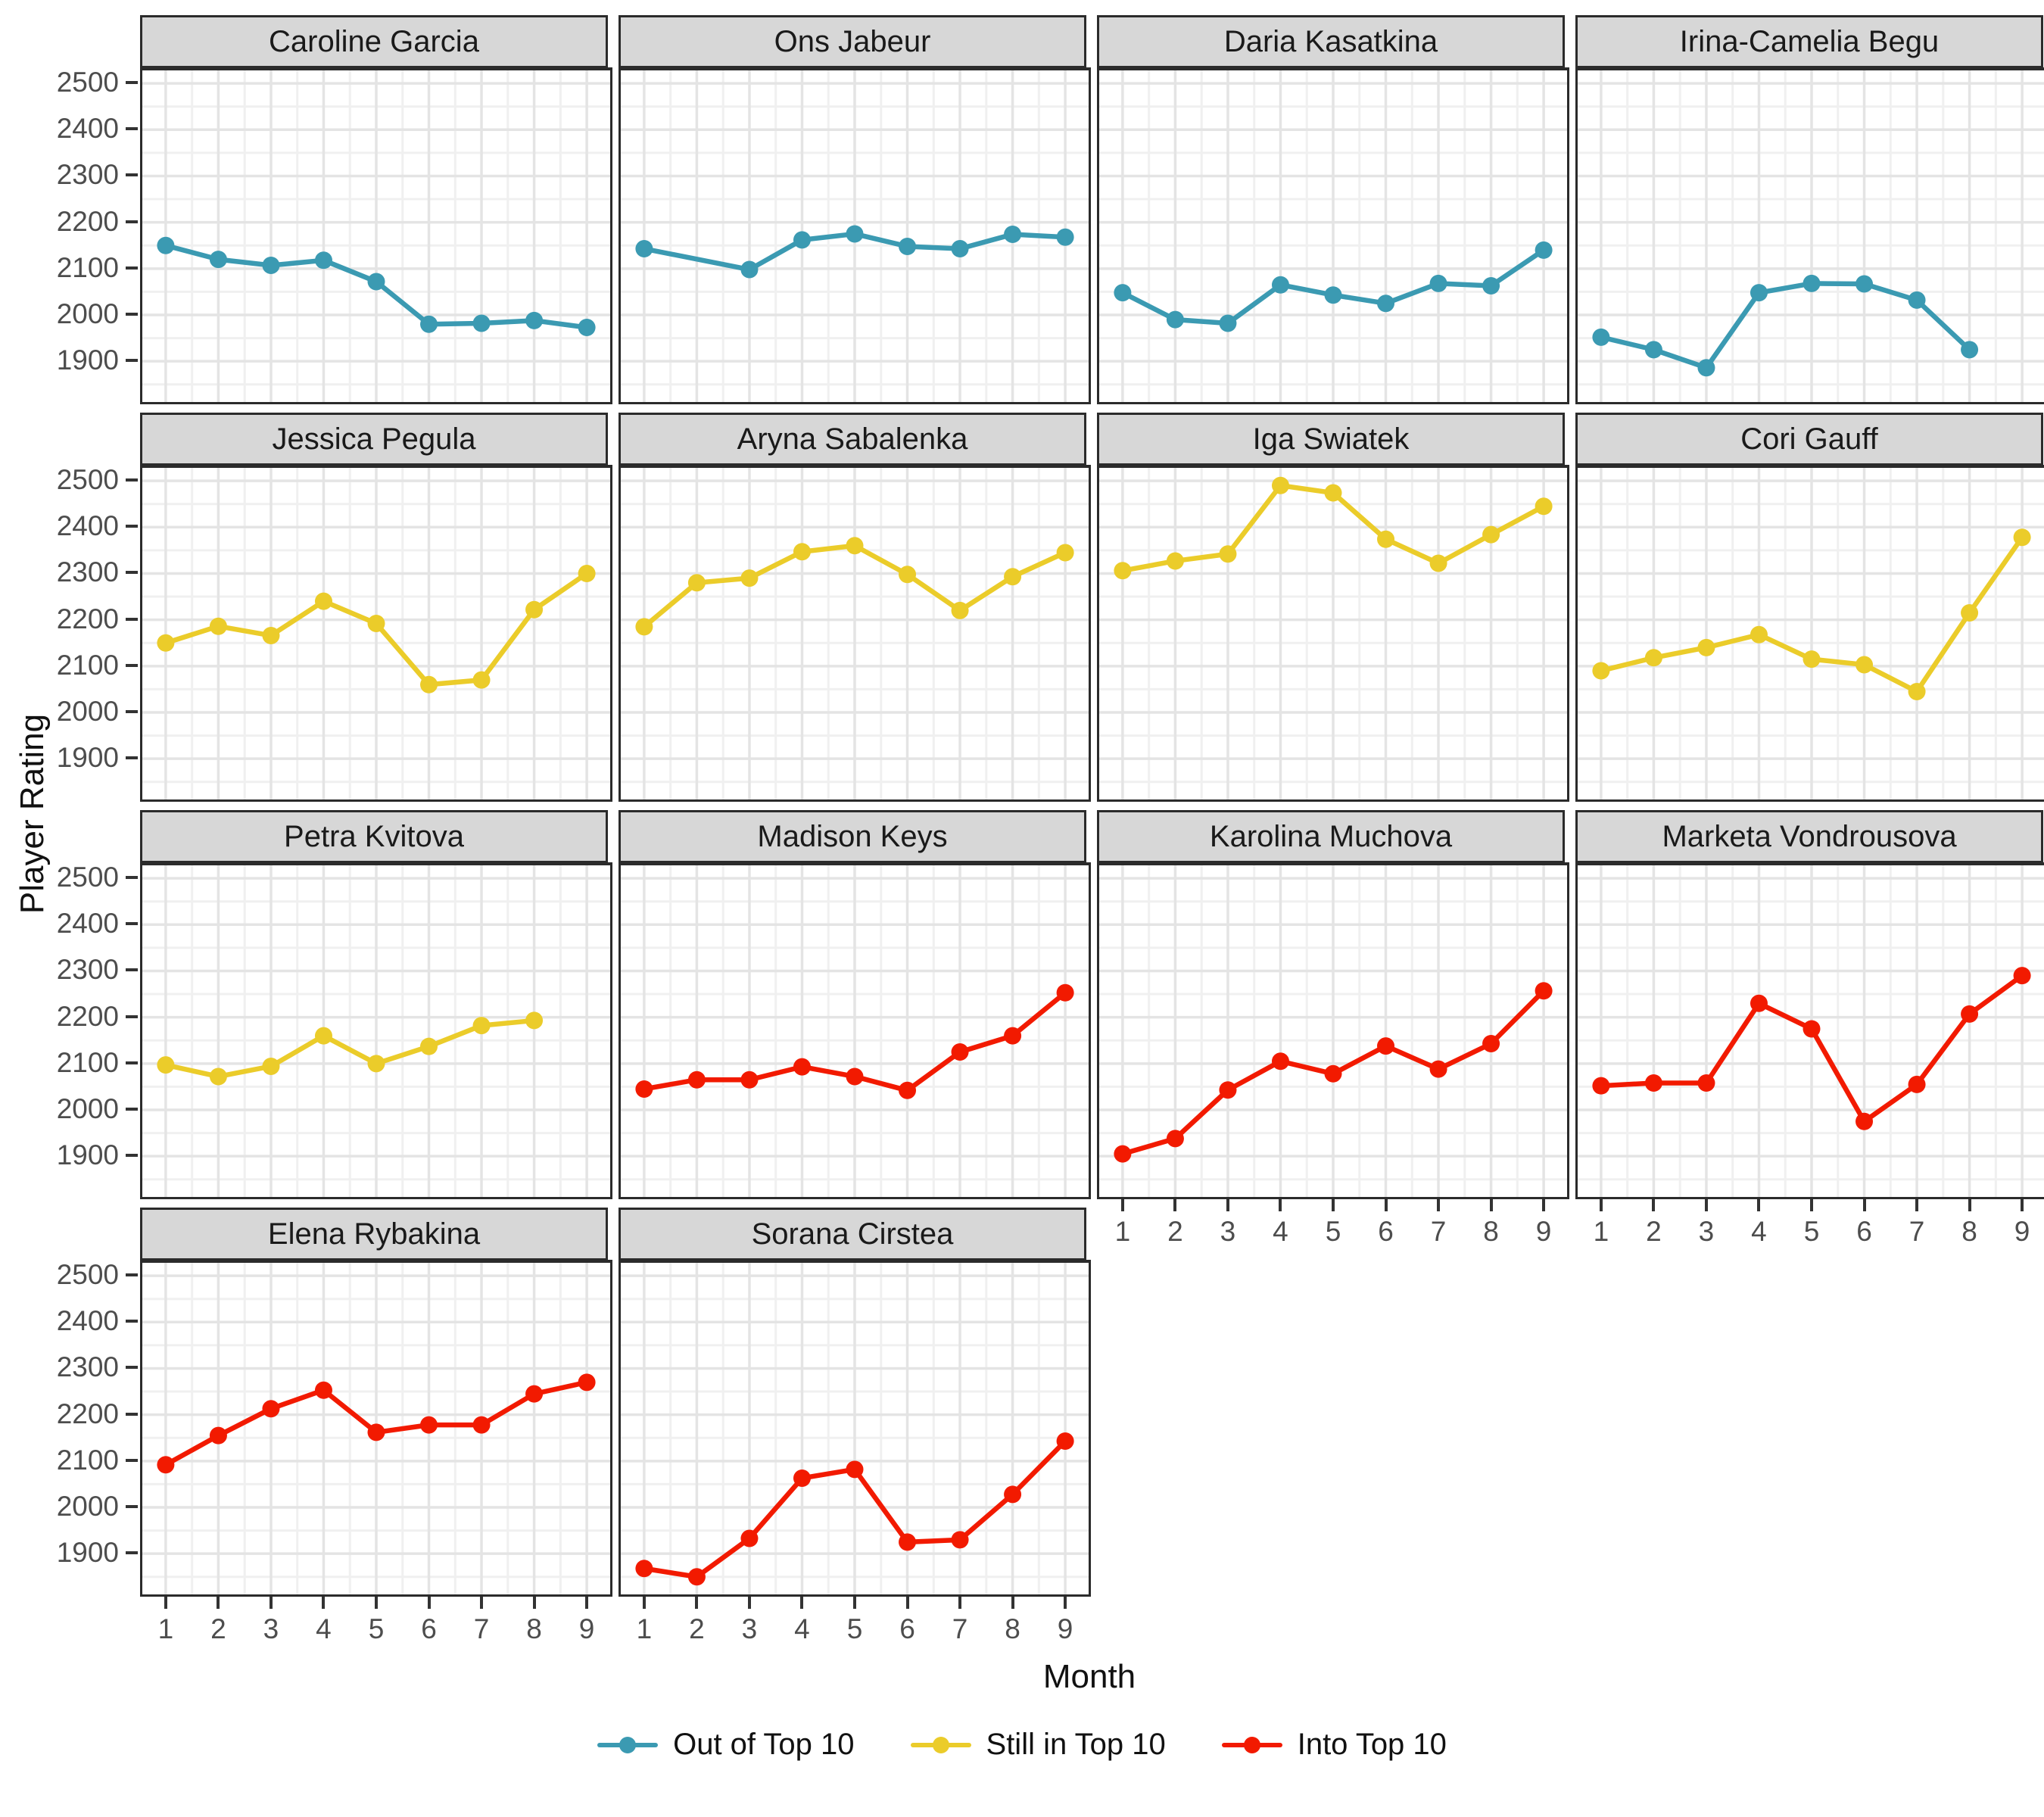 The image size is (2044, 1817). I want to click on facet-daria-kasatkina: Daria Kasatkina, so click(1333, 209).